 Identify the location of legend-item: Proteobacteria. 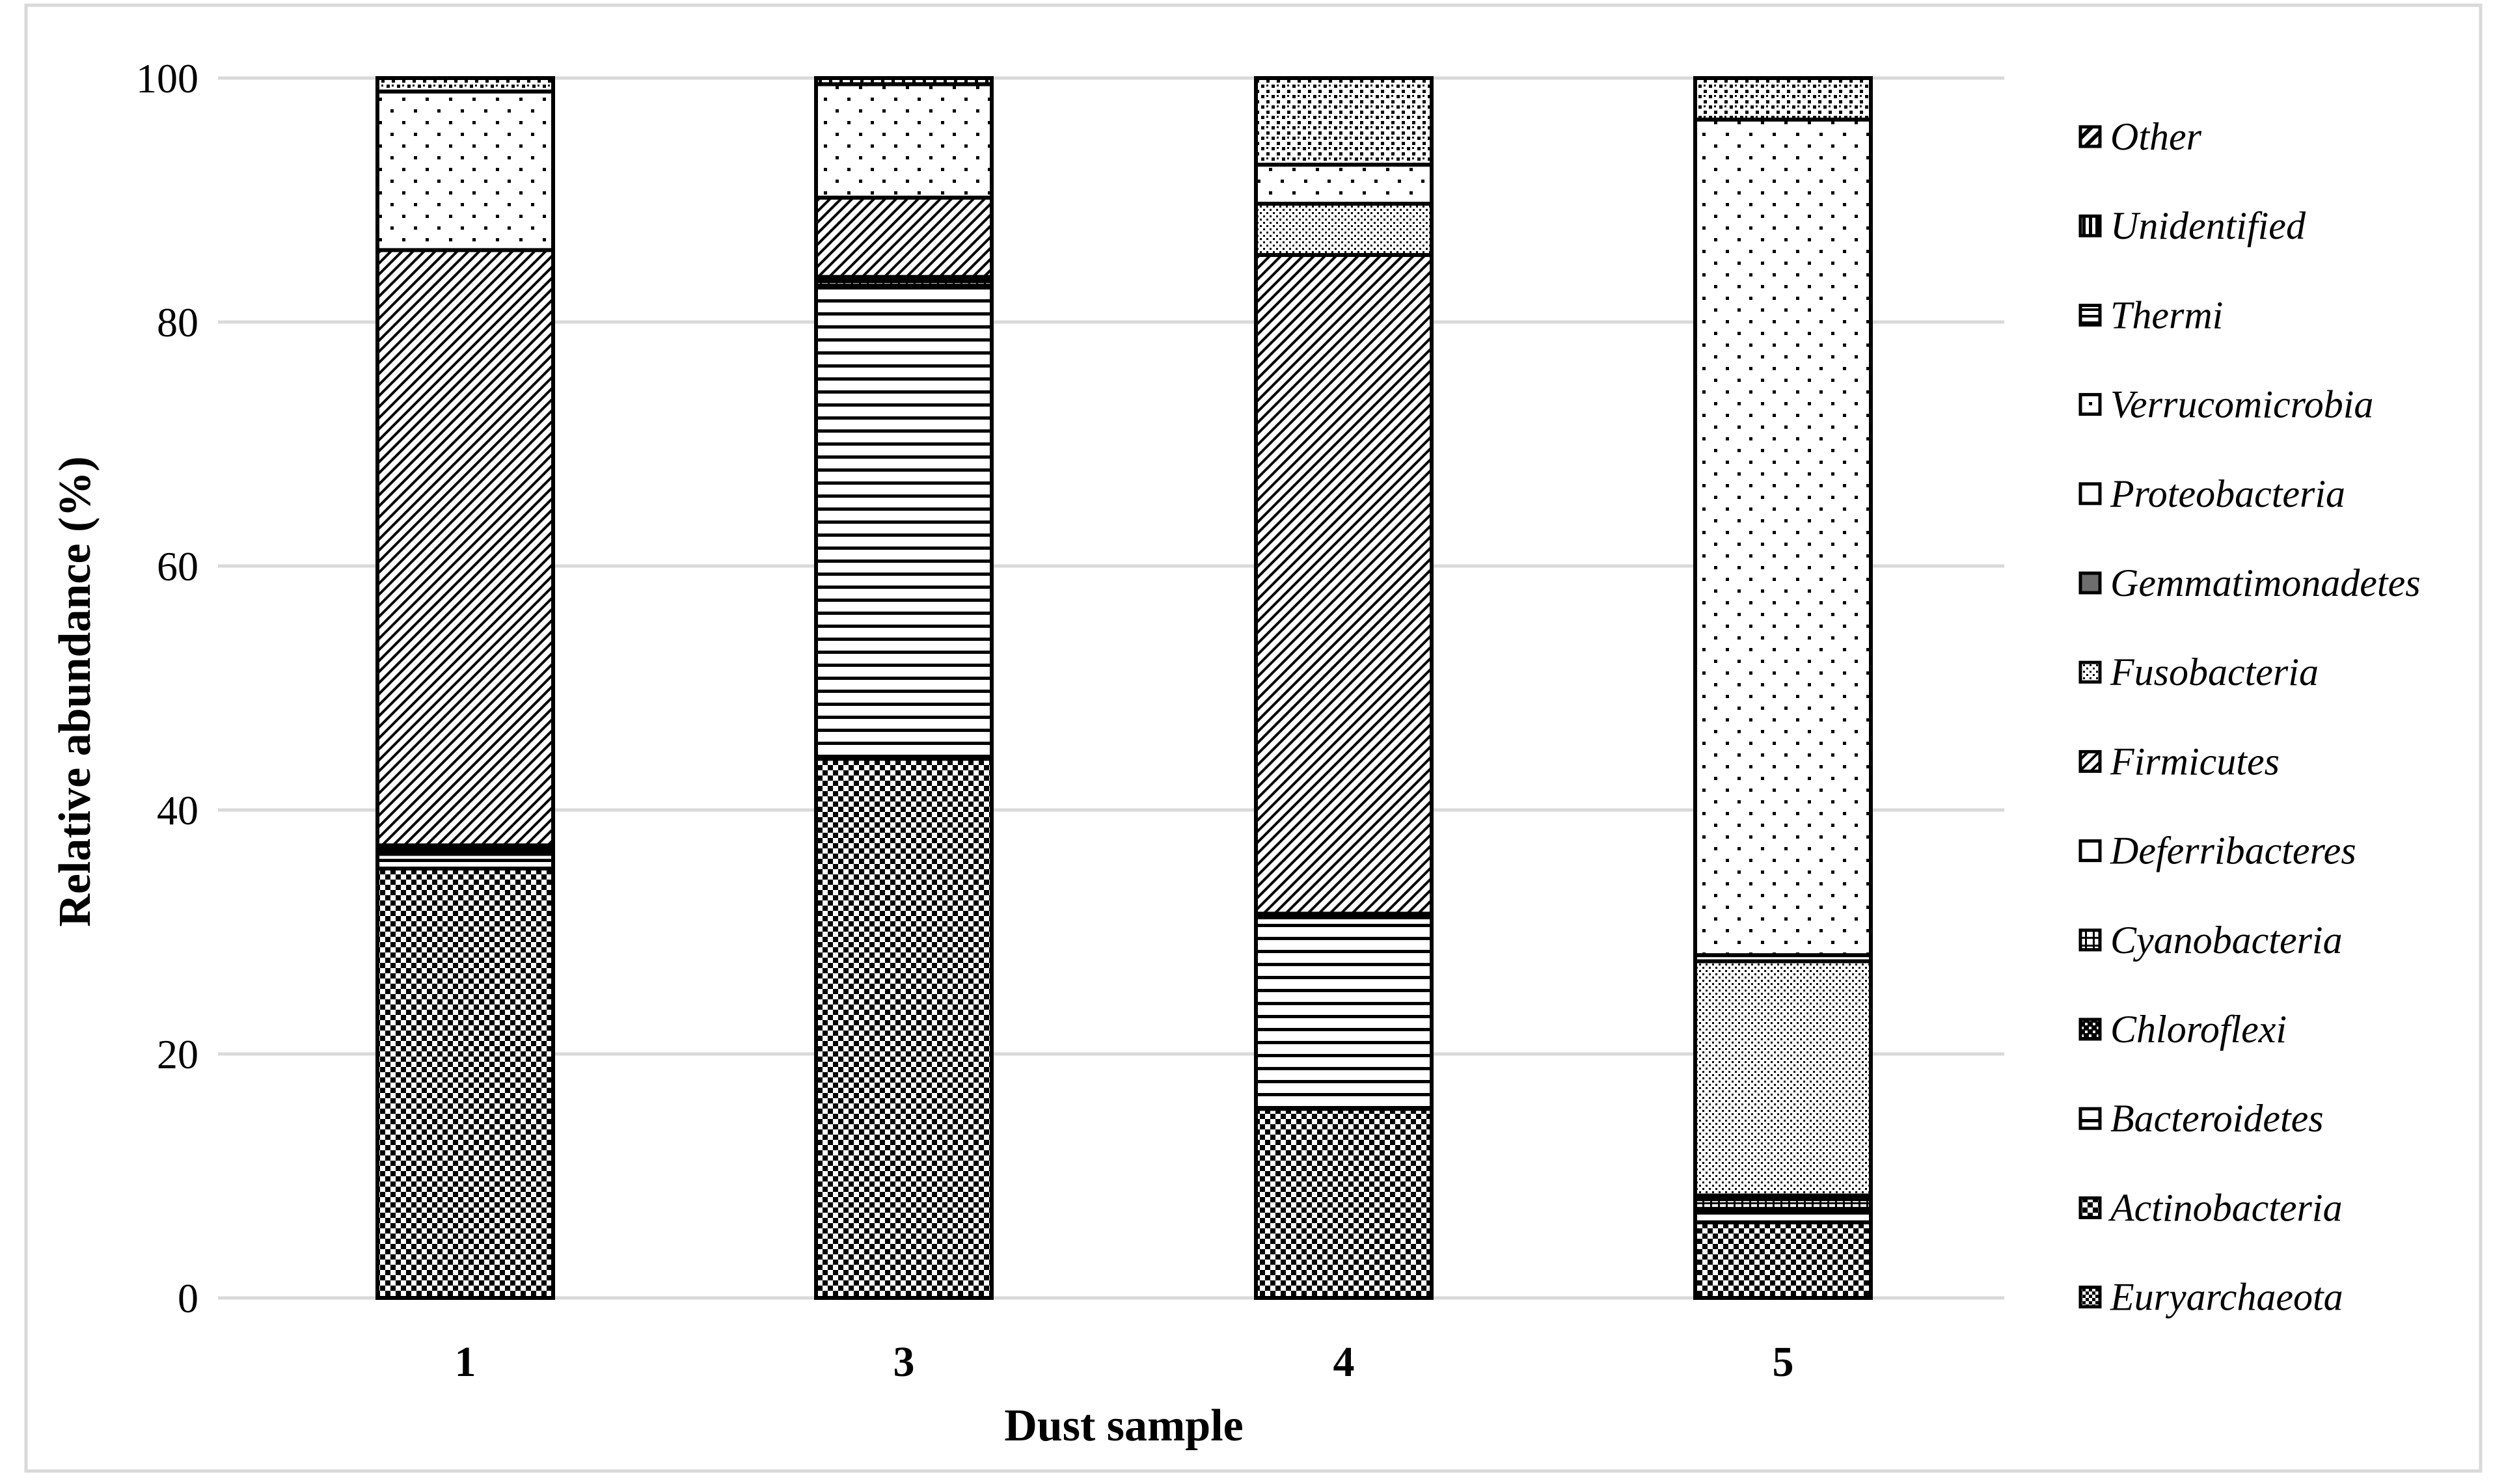
(2211, 494).